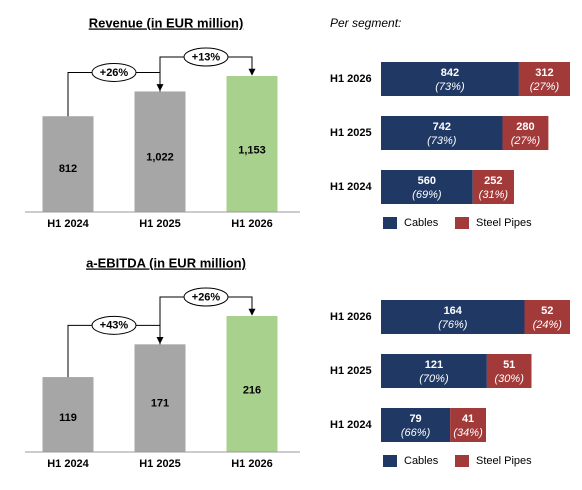 Image resolution: width=582 pixels, height=490 pixels. Describe the element at coordinates (252, 391) in the screenshot. I see `value-label: 216` at that location.